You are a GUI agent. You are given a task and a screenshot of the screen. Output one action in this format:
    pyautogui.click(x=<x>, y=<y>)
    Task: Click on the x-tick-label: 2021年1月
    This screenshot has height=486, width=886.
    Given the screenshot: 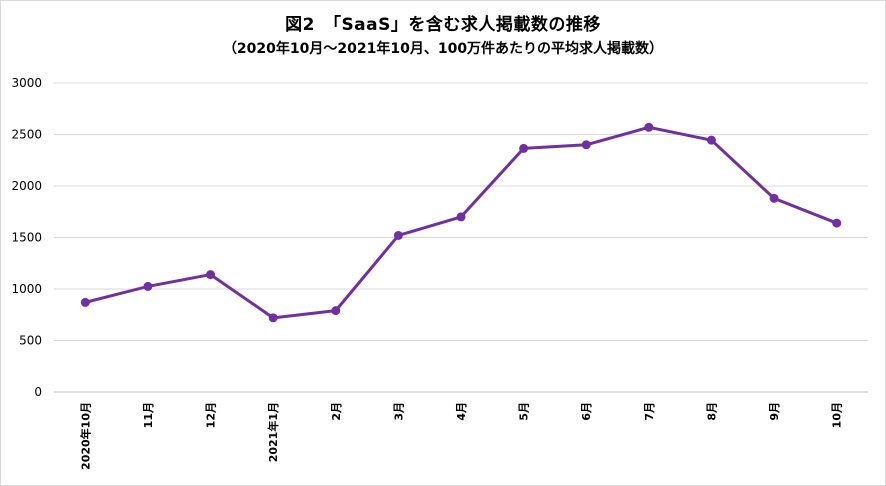 What is the action you would take?
    pyautogui.click(x=273, y=432)
    